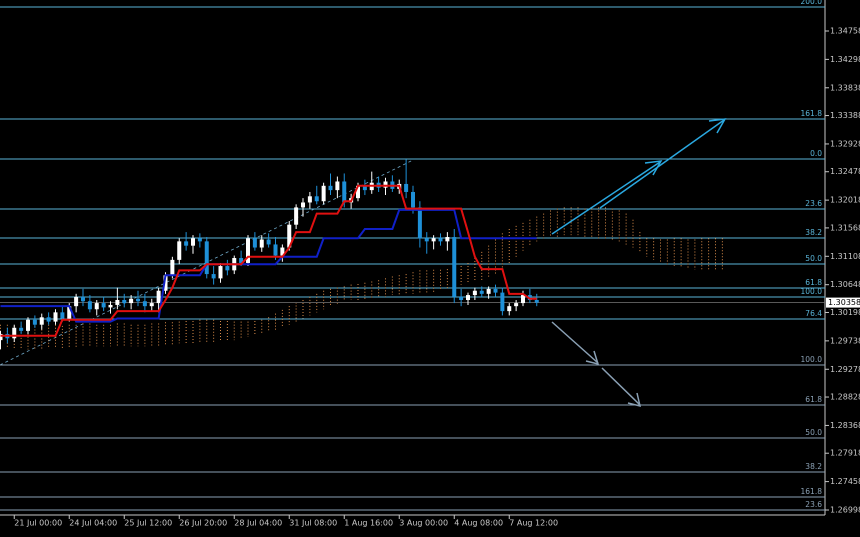  I want to click on current-price-label: 1.30358, so click(844, 302).